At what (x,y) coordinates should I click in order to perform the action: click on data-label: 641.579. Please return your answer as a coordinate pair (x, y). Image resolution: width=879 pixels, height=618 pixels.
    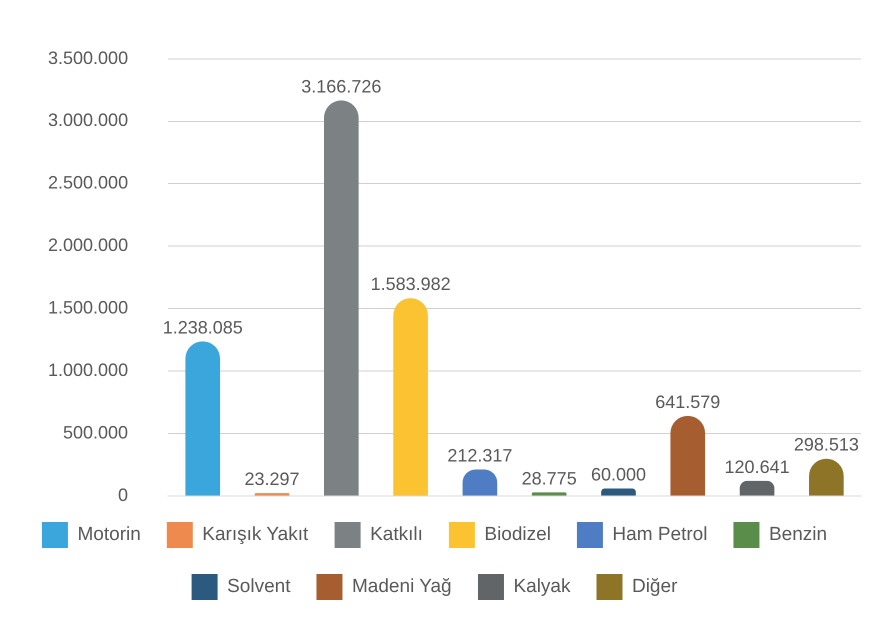
    Looking at the image, I should click on (687, 402).